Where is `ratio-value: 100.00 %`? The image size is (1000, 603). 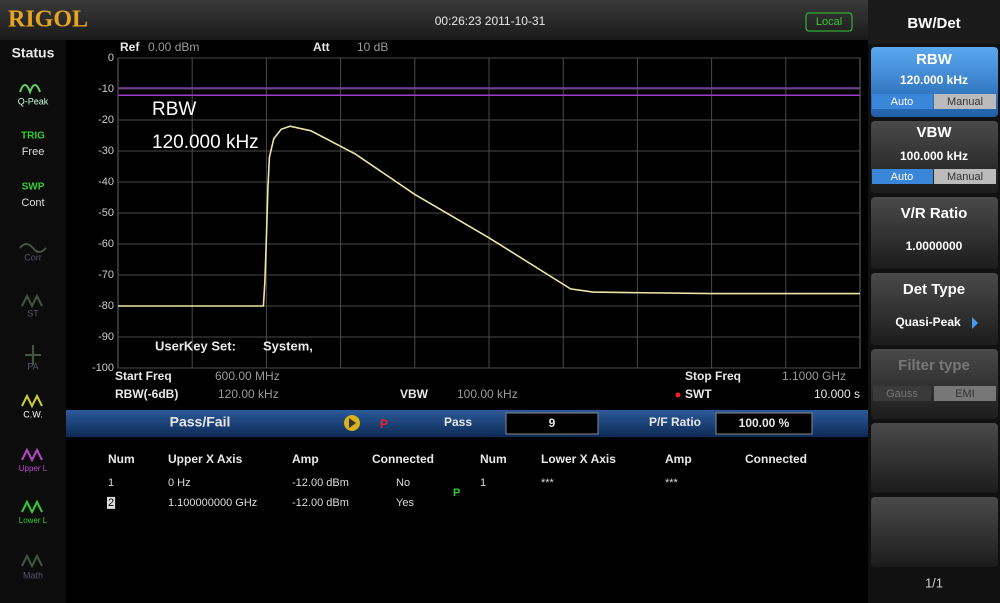 ratio-value: 100.00 % is located at coordinates (764, 423).